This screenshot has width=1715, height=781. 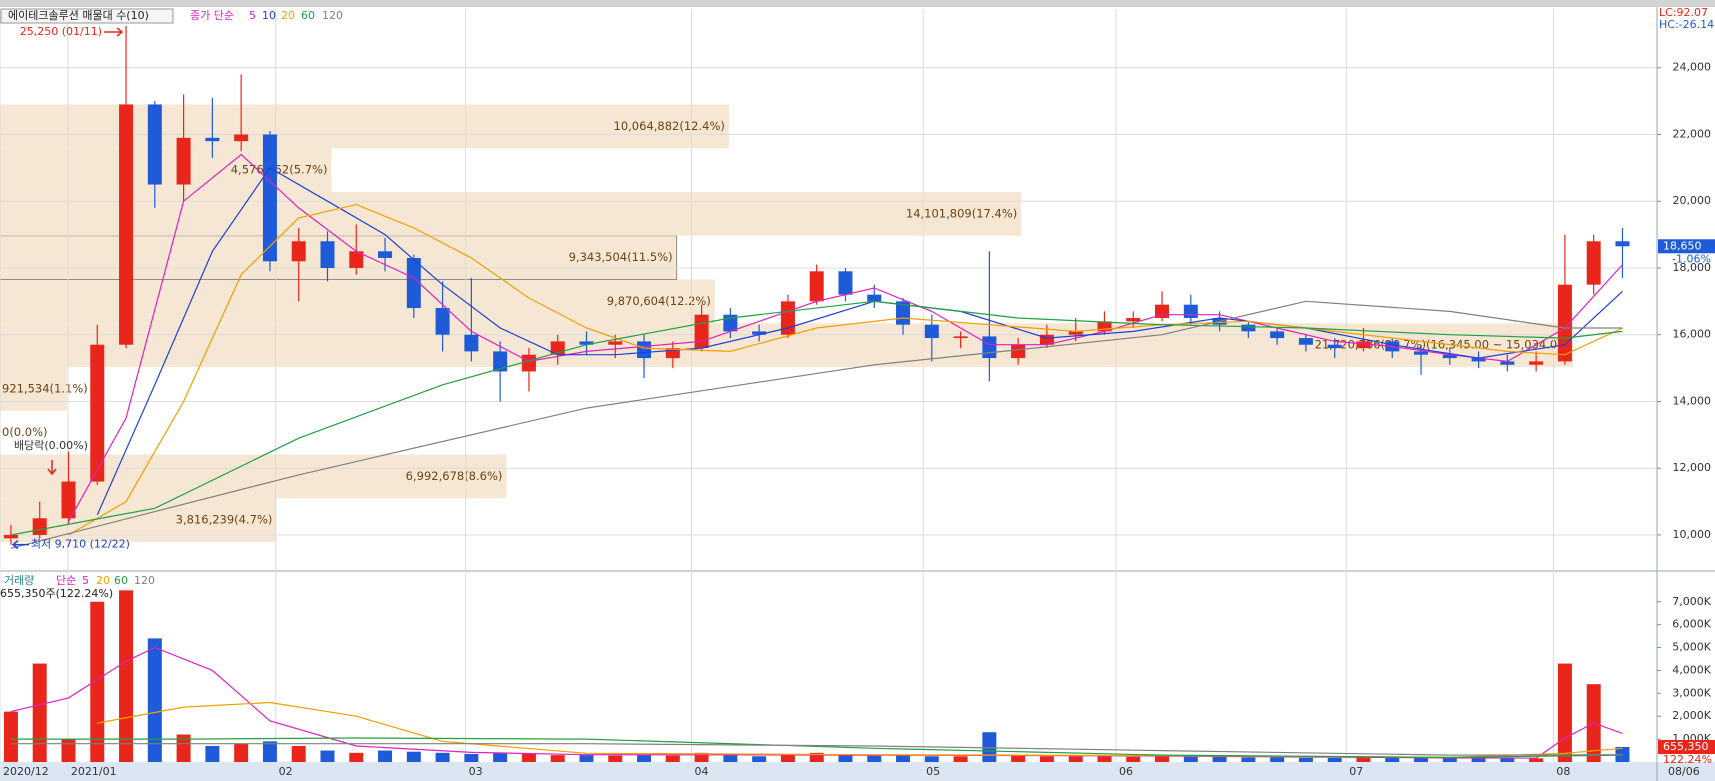 What do you see at coordinates (94, 771) in the screenshot?
I see `x-tick-label: 2021/01` at bounding box center [94, 771].